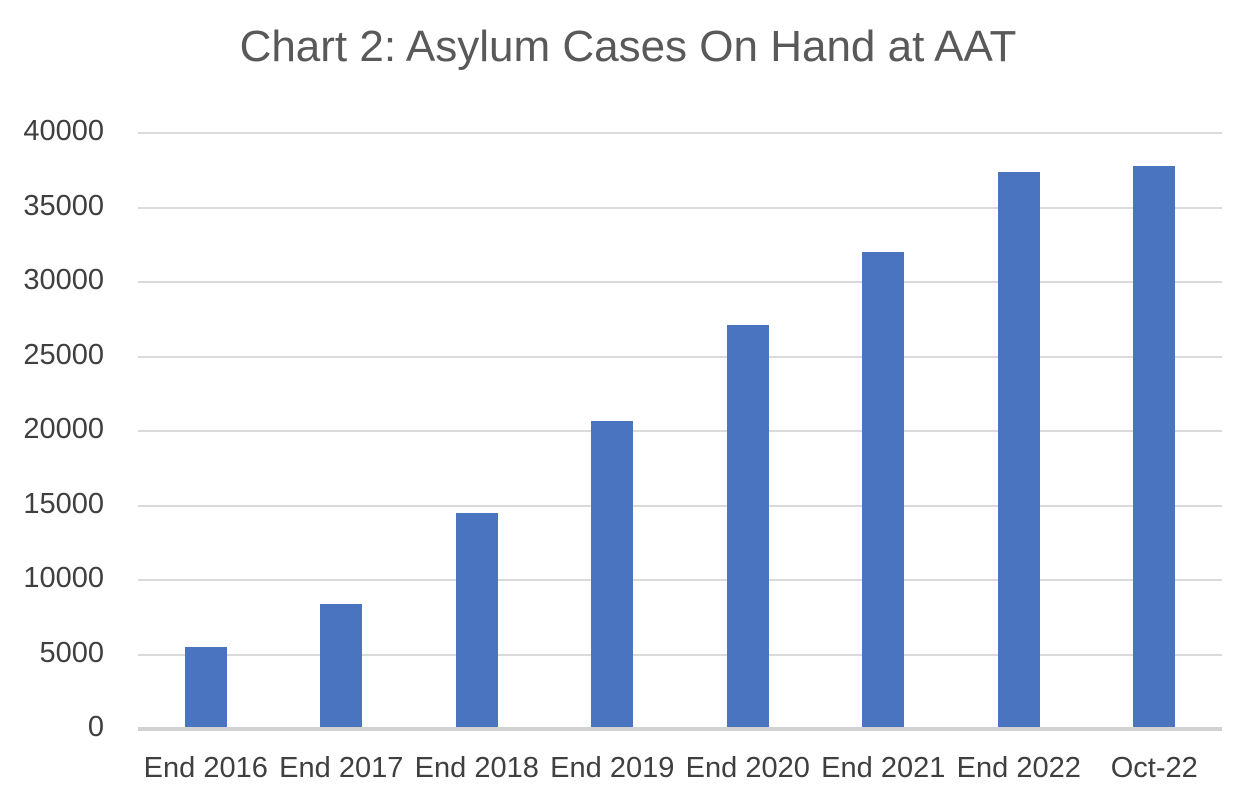 The image size is (1256, 800). What do you see at coordinates (747, 768) in the screenshot?
I see `x-axis-tick-label: End 2020` at bounding box center [747, 768].